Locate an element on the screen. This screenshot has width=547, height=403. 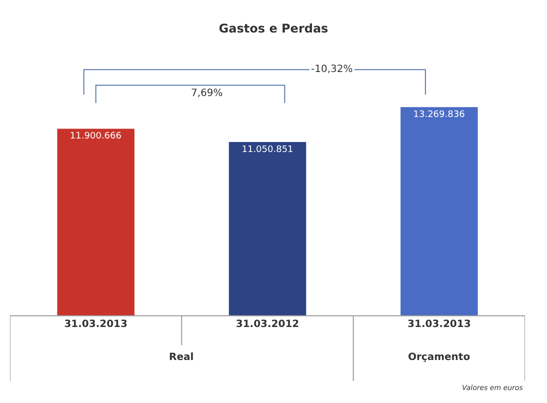
x-tick-label: 31.03.2012 is located at coordinates (268, 324).